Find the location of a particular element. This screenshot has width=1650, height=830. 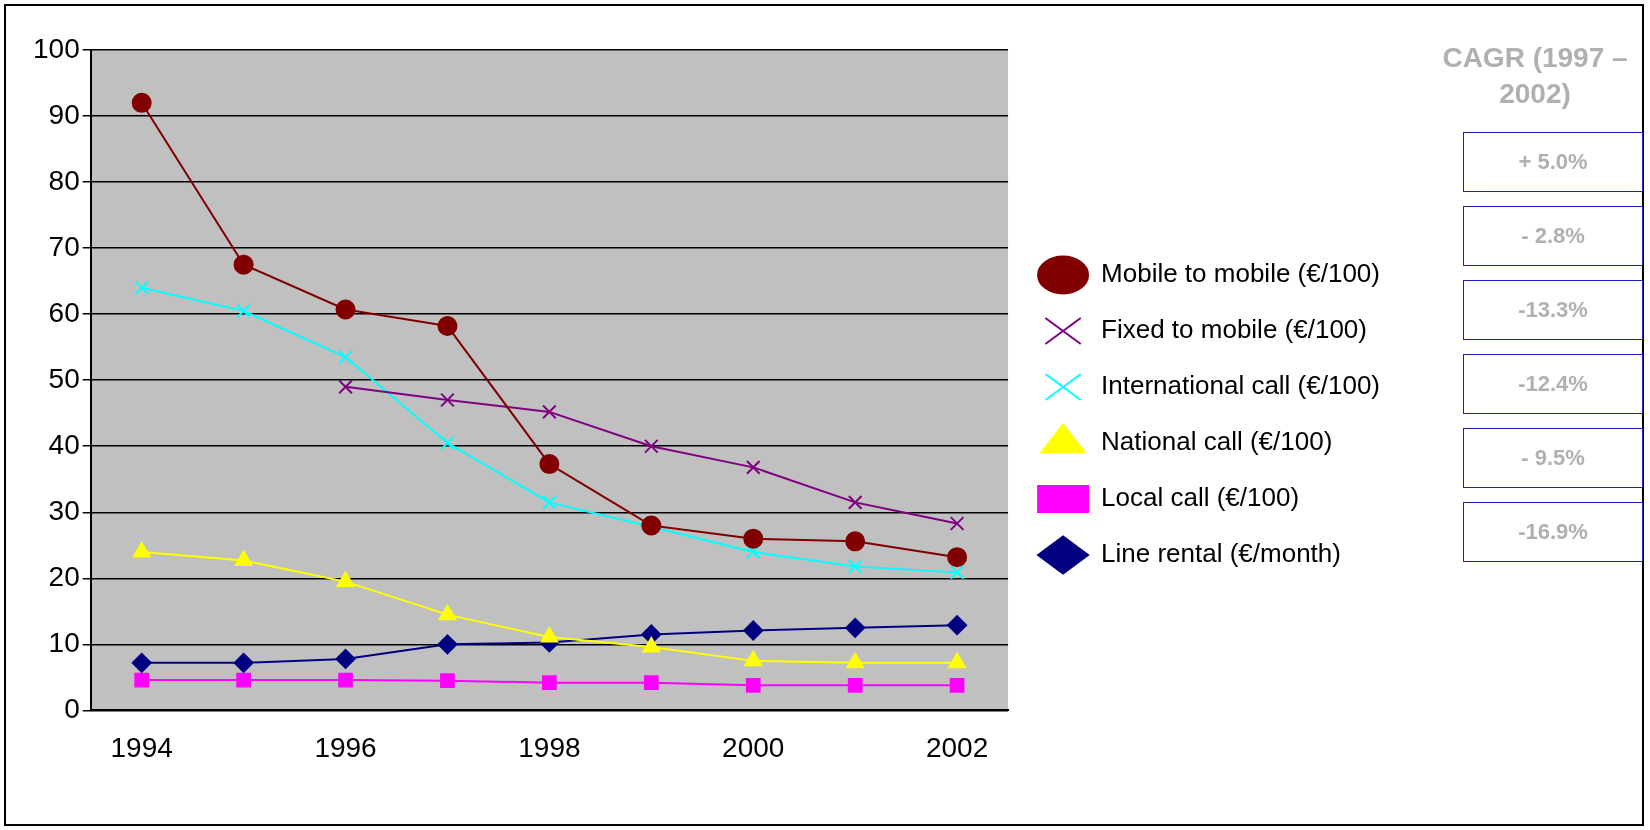

y-tick-label: 10 is located at coordinates (64, 643).